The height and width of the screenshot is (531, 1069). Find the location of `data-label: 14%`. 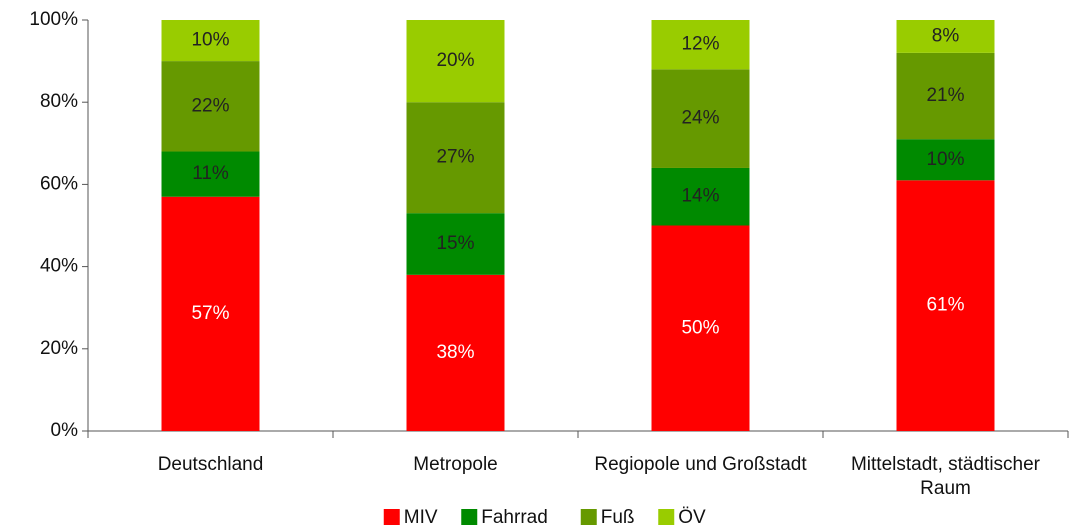

data-label: 14% is located at coordinates (700, 196).